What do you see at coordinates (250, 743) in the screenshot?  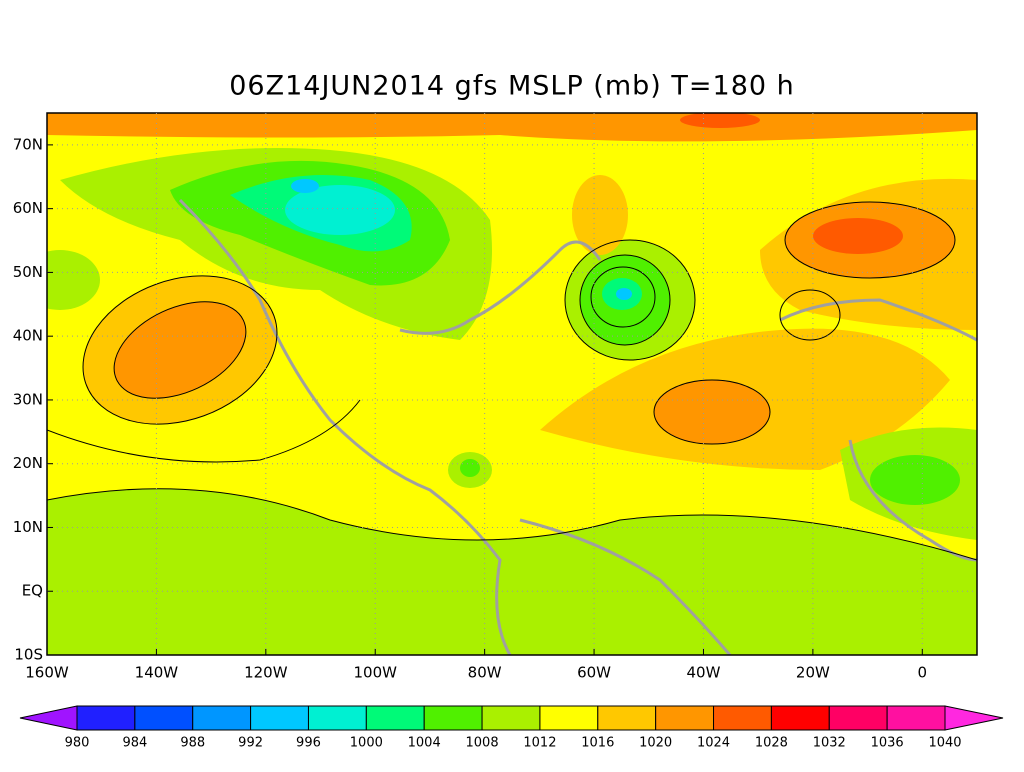 I see `colorbar-label: 992` at bounding box center [250, 743].